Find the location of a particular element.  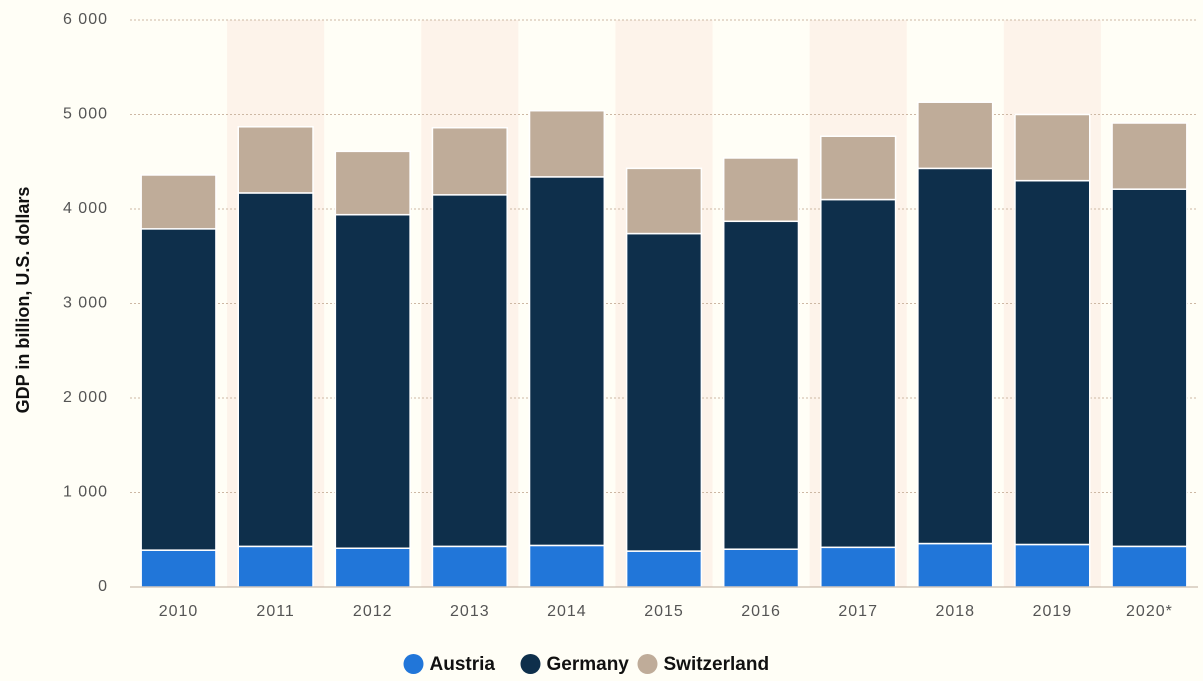

x-tick-label: 2010 is located at coordinates (179, 611).